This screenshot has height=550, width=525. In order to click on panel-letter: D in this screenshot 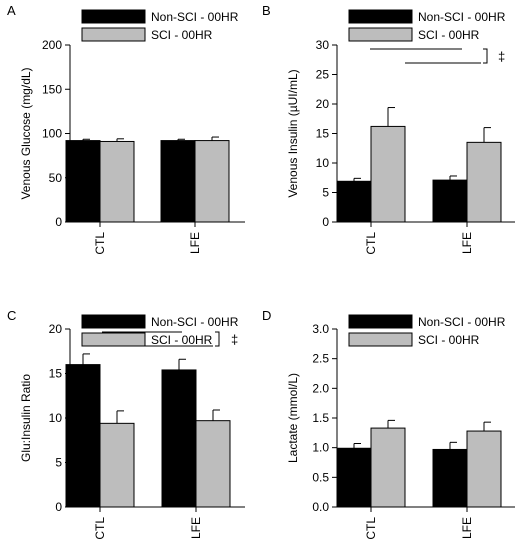, I will do `click(266, 315)`.